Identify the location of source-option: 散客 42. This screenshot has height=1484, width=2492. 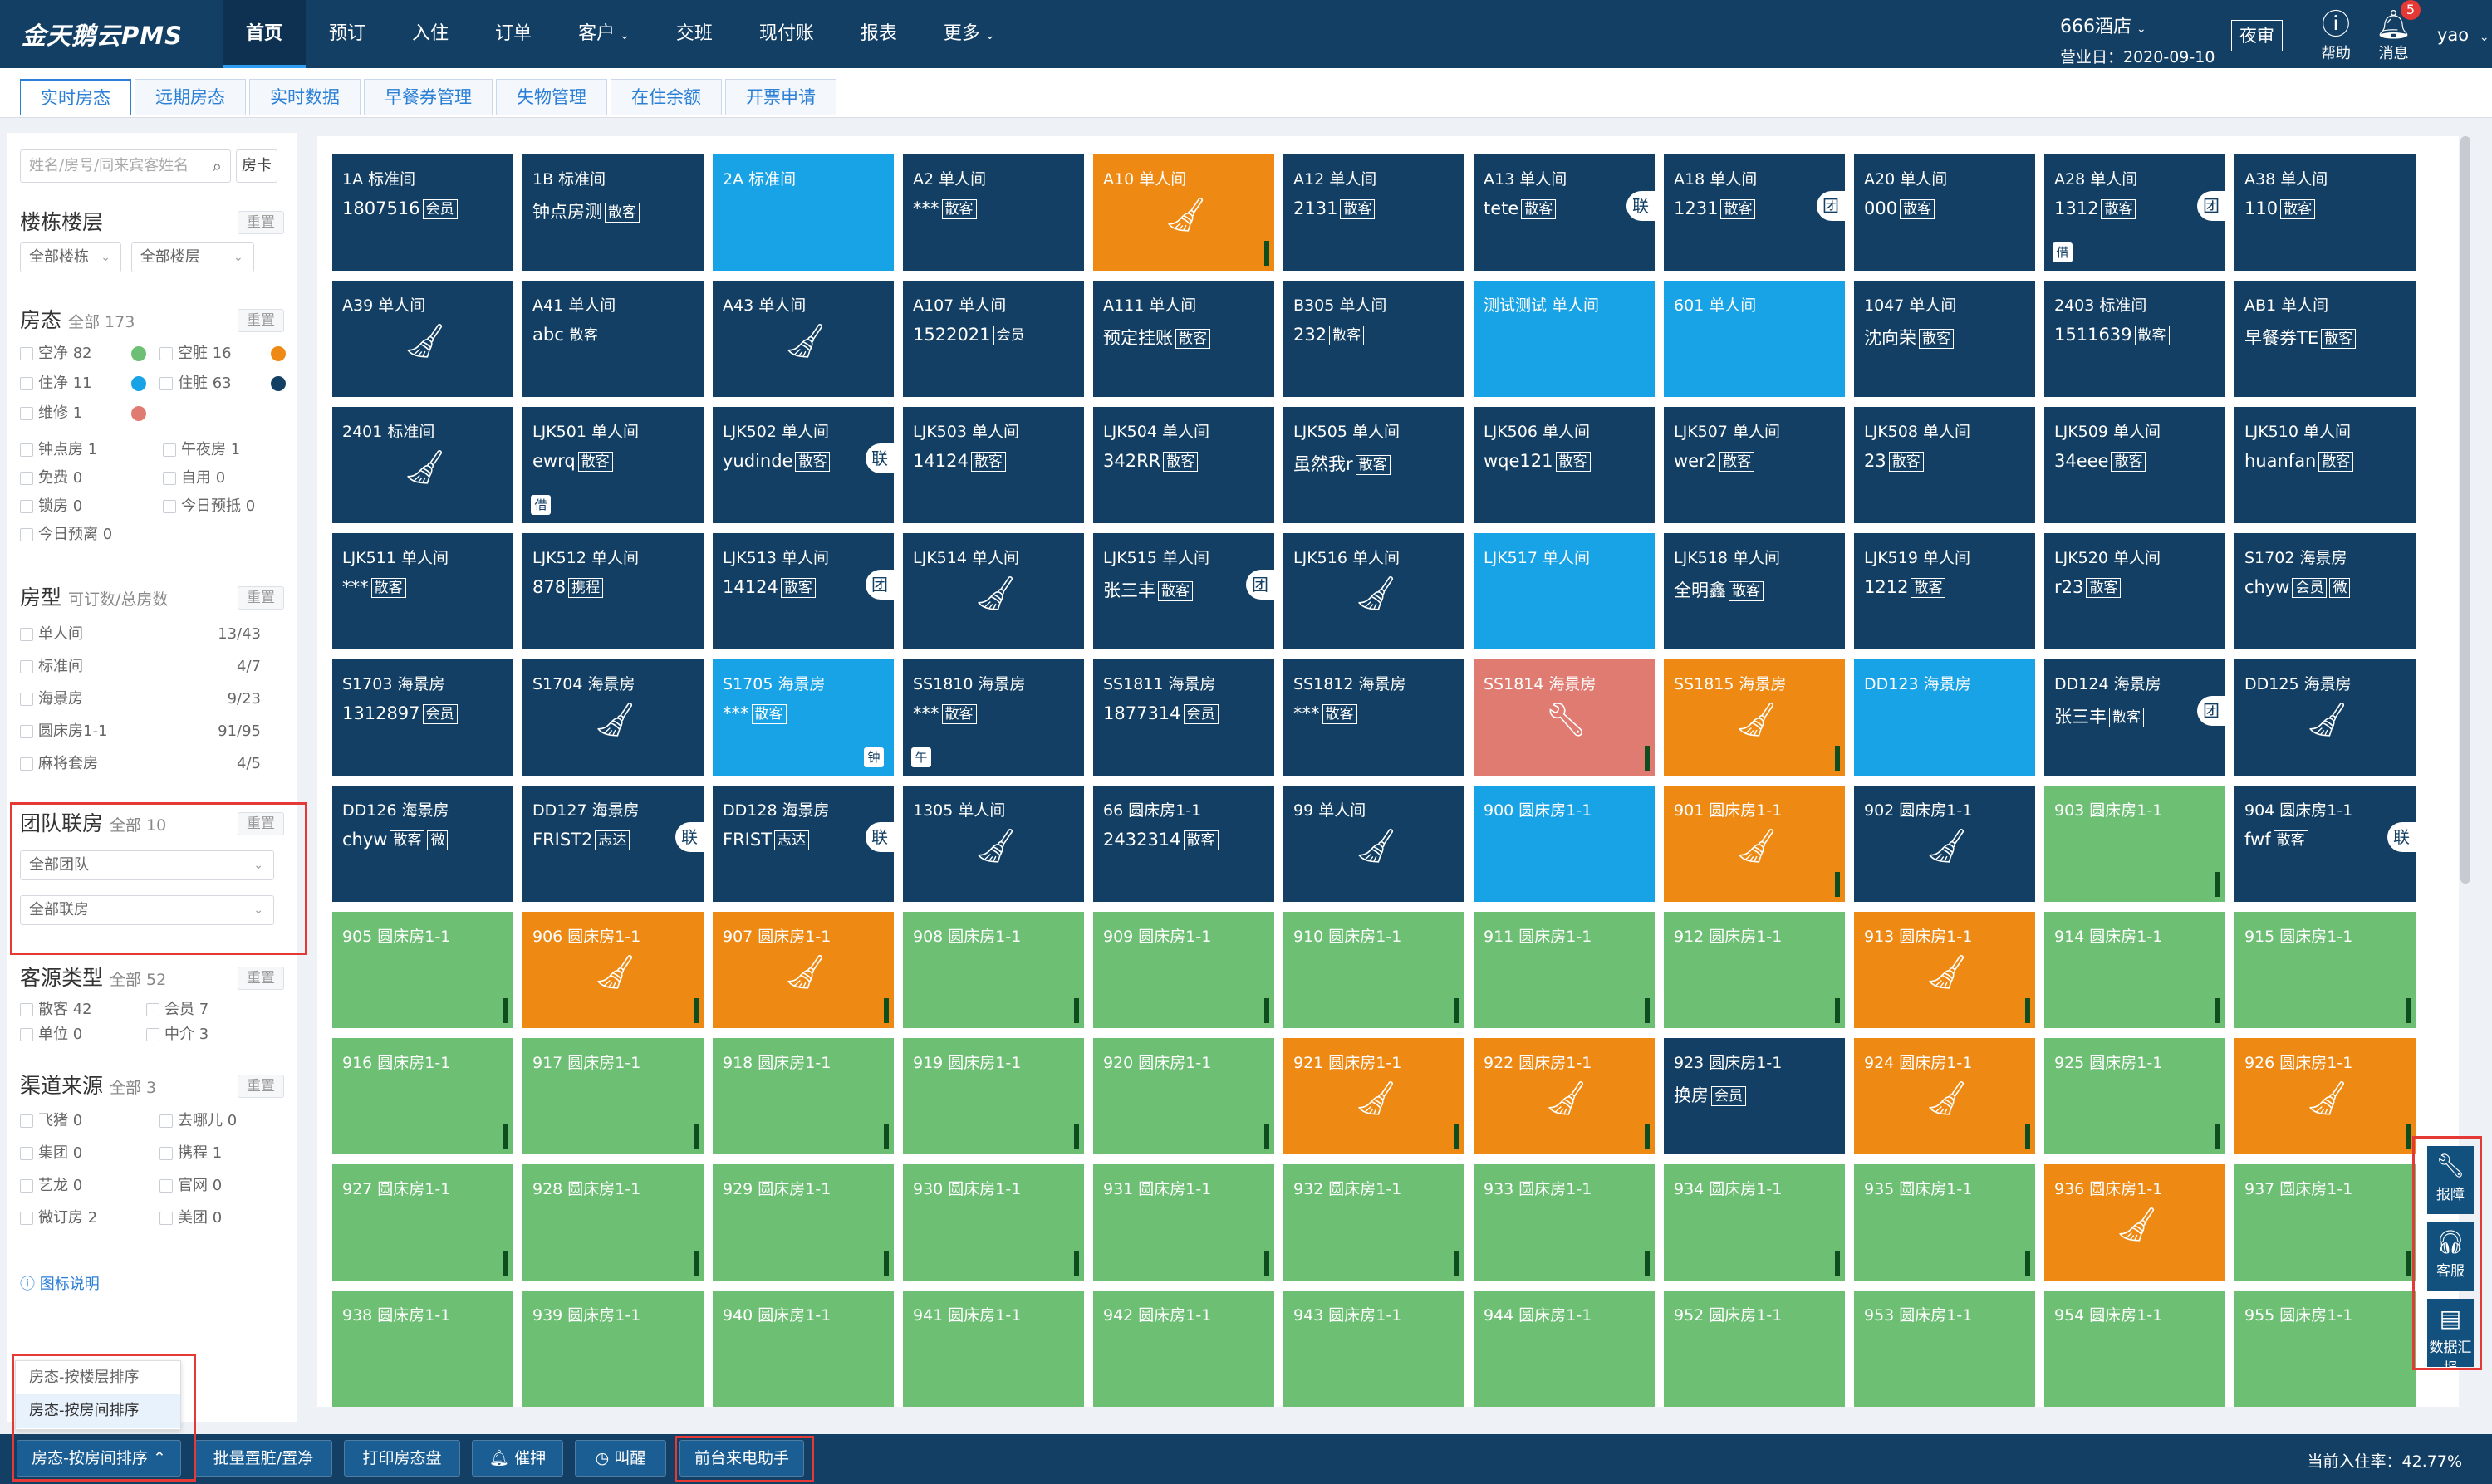
(56, 1009).